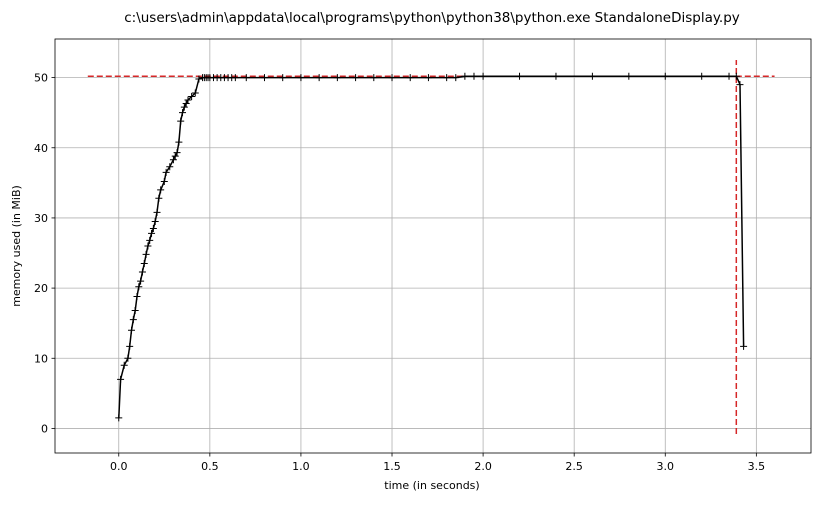 The width and height of the screenshot is (838, 506). I want to click on x-tick-label: 0.0, so click(119, 466).